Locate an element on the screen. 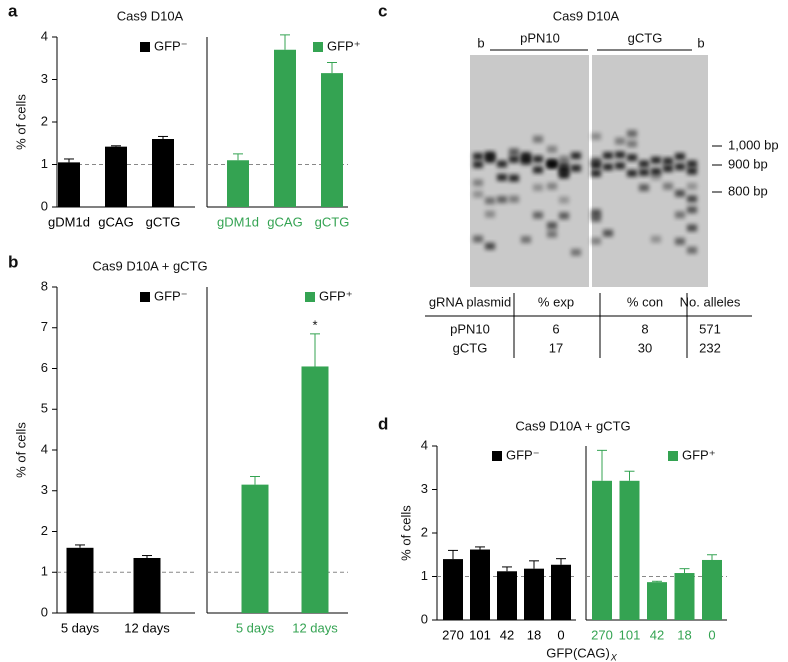 This screenshot has width=788, height=662. table-header: % exp is located at coordinates (556, 301).